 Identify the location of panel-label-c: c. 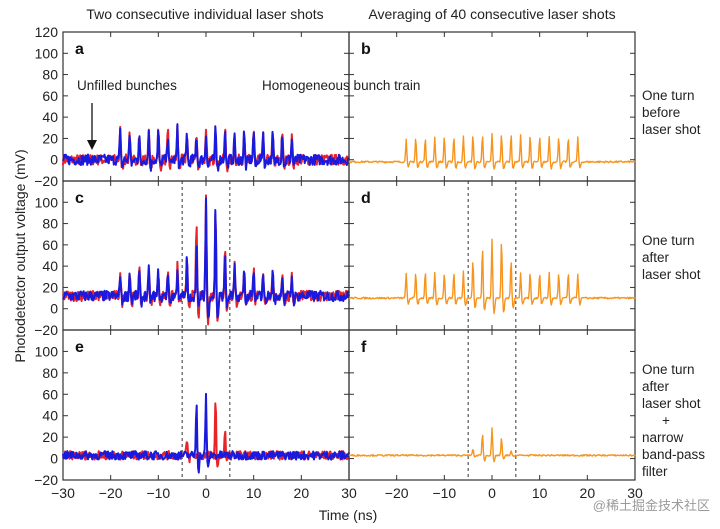
(79, 198).